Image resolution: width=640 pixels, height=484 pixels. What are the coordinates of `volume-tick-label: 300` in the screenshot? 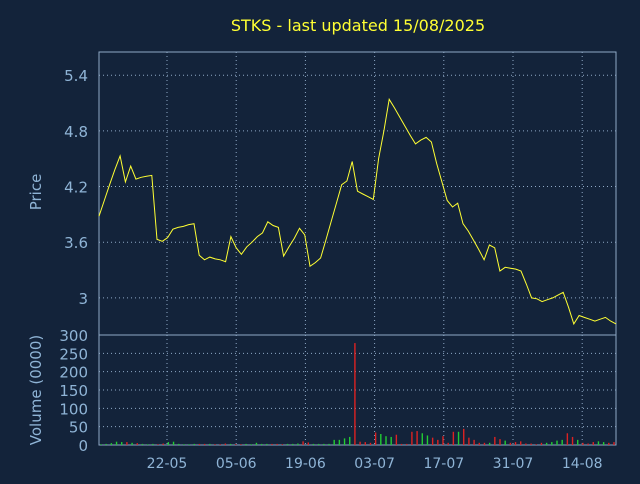 It's located at (73, 336).